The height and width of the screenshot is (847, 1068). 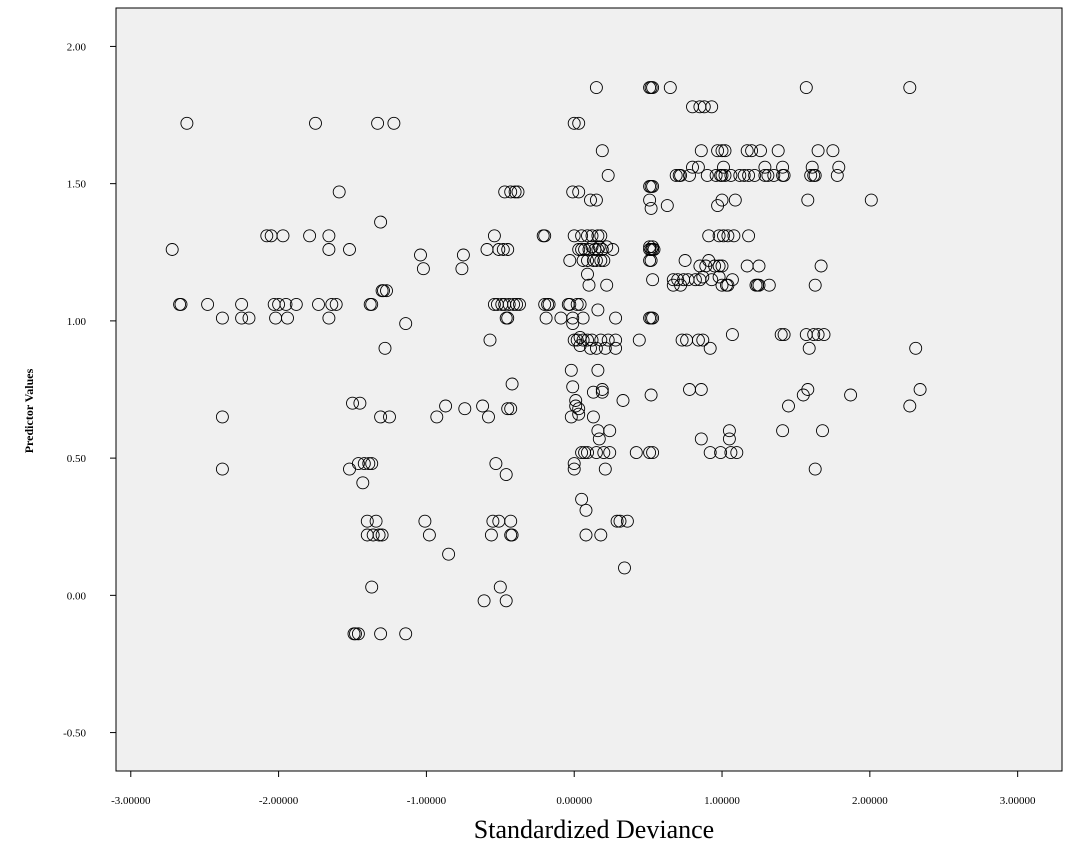 I want to click on y-axis: -0.50 0.00 0.50 1.00 1.50 2.00, so click(x=89, y=390).